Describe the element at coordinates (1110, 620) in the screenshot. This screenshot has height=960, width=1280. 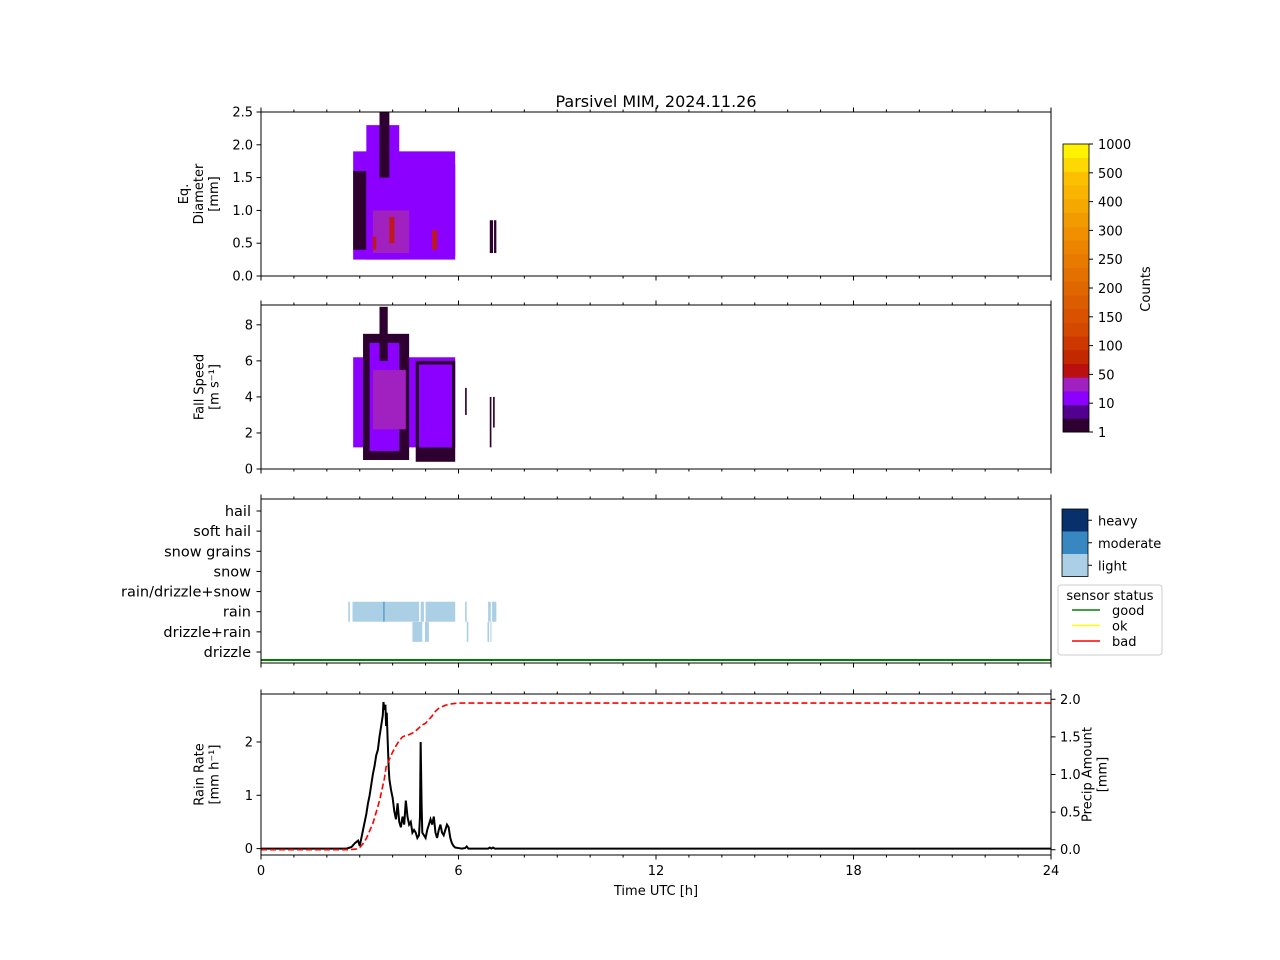
I see `status-legend-box` at that location.